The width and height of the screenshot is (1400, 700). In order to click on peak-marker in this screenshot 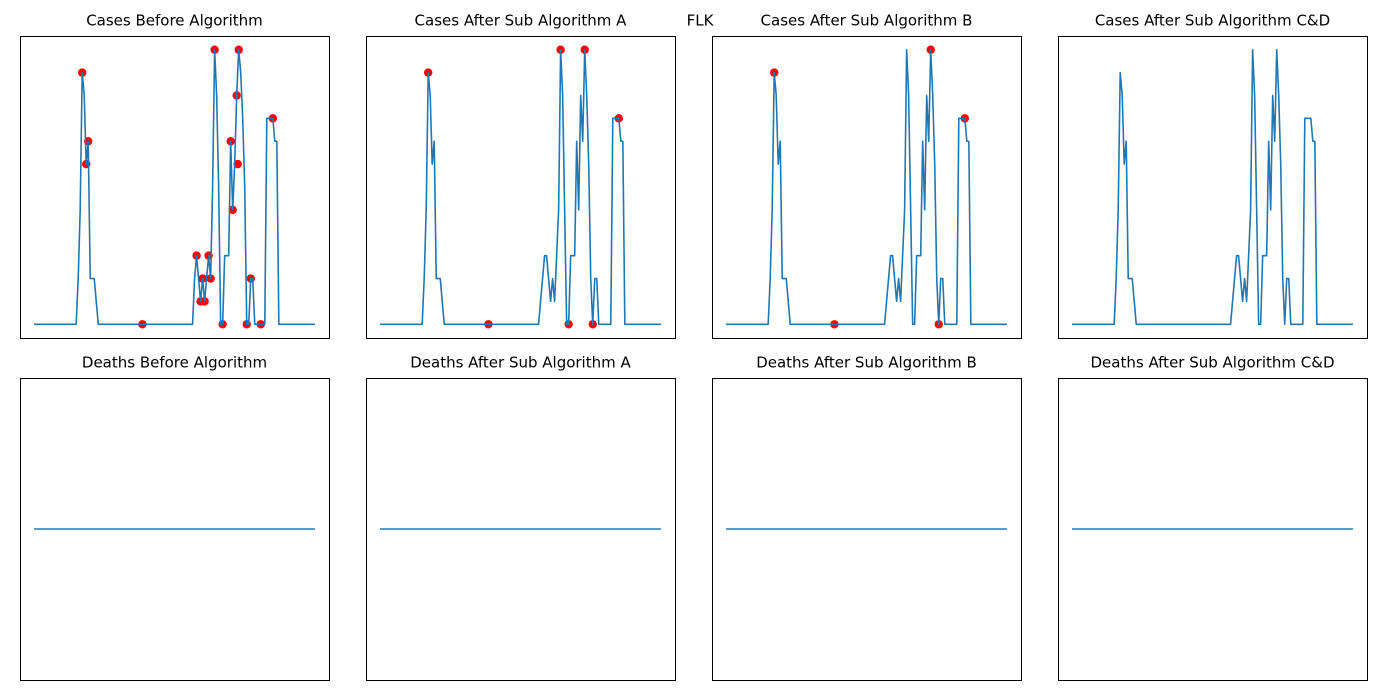, I will do `click(237, 164)`.